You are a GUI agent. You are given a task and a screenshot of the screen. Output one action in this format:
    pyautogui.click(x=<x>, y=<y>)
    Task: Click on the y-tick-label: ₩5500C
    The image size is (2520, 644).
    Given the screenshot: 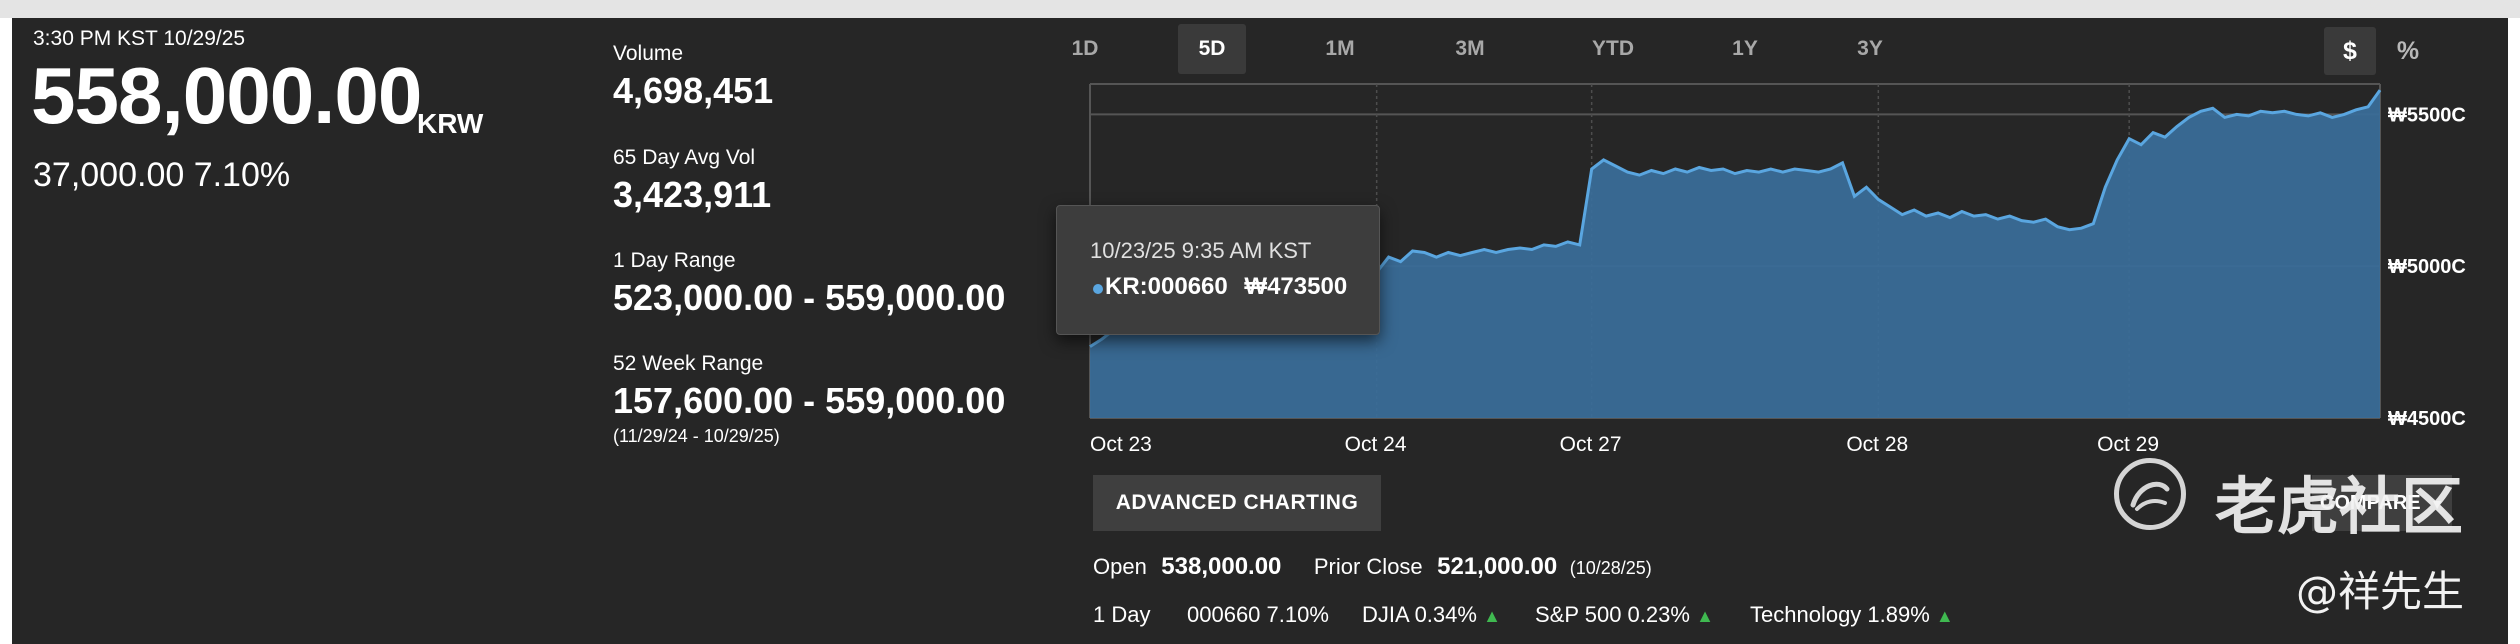 What is the action you would take?
    pyautogui.click(x=2427, y=115)
    